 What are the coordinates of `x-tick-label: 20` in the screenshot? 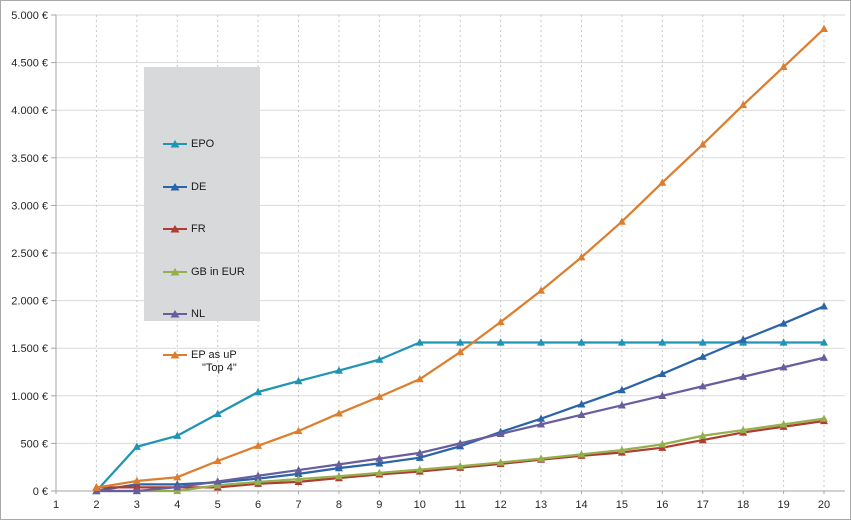 It's located at (824, 505).